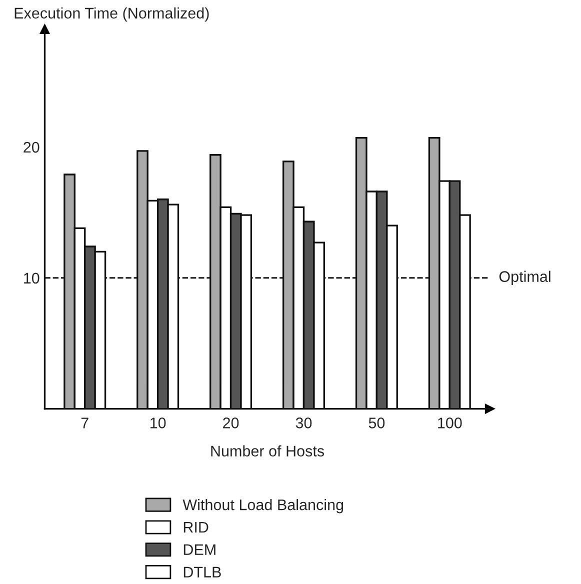  Describe the element at coordinates (450, 423) in the screenshot. I see `x-tick-label: 100` at that location.